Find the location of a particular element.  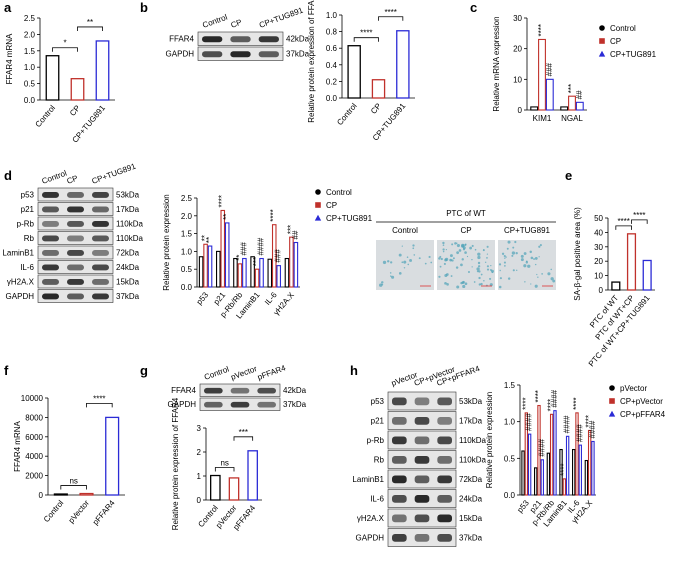

size-label: 42kDa is located at coordinates (298, 39).